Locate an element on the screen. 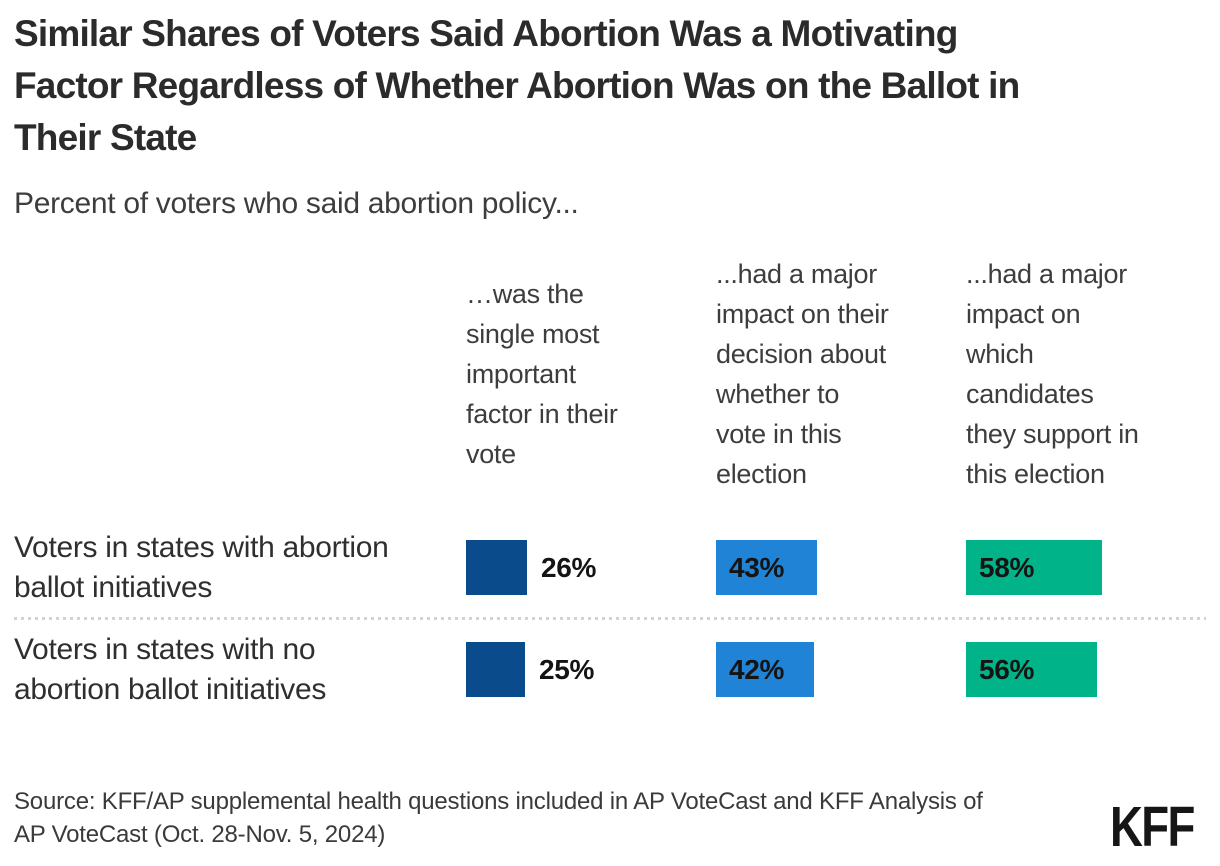 The height and width of the screenshot is (866, 1220). bar: 42% is located at coordinates (765, 669).